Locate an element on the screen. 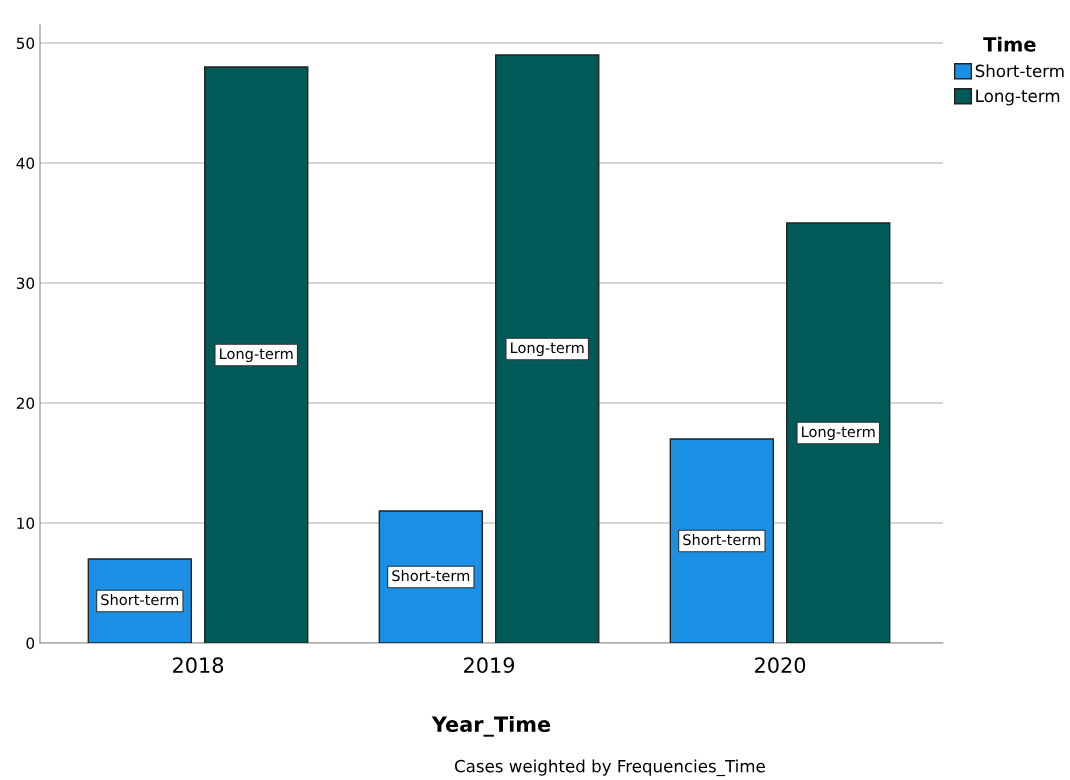 The width and height of the screenshot is (1070, 780). x-tick-label: 2018 is located at coordinates (198, 665).